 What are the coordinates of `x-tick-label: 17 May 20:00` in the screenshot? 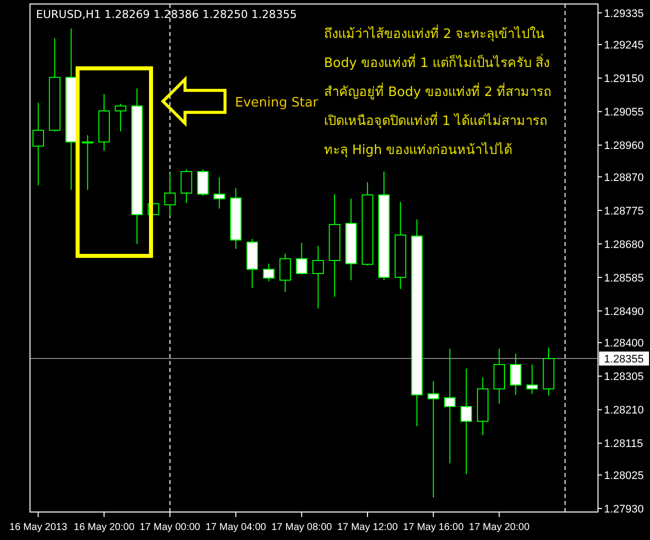 It's located at (499, 527).